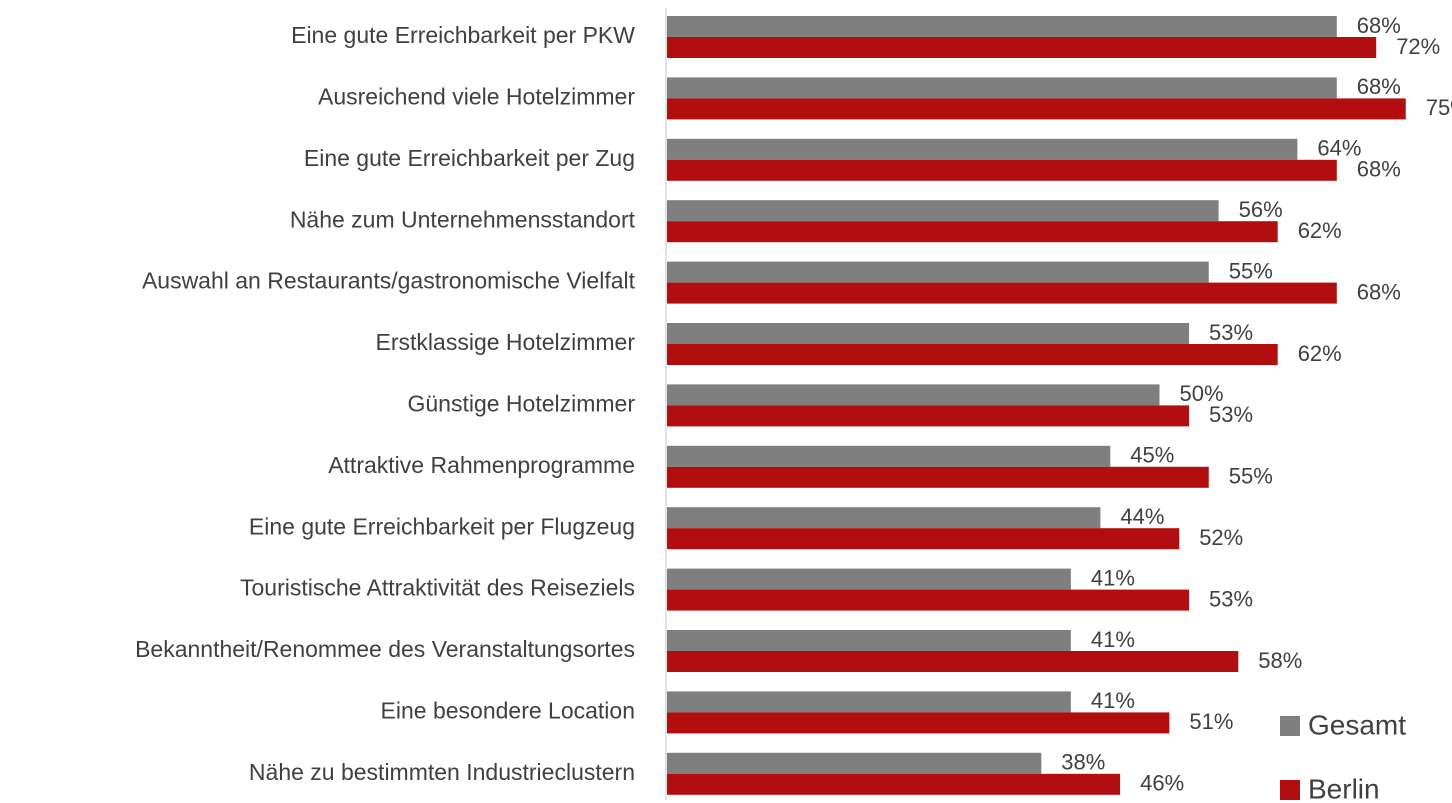 This screenshot has height=803, width=1452. What do you see at coordinates (1280, 660) in the screenshot?
I see `data-label: 58%` at bounding box center [1280, 660].